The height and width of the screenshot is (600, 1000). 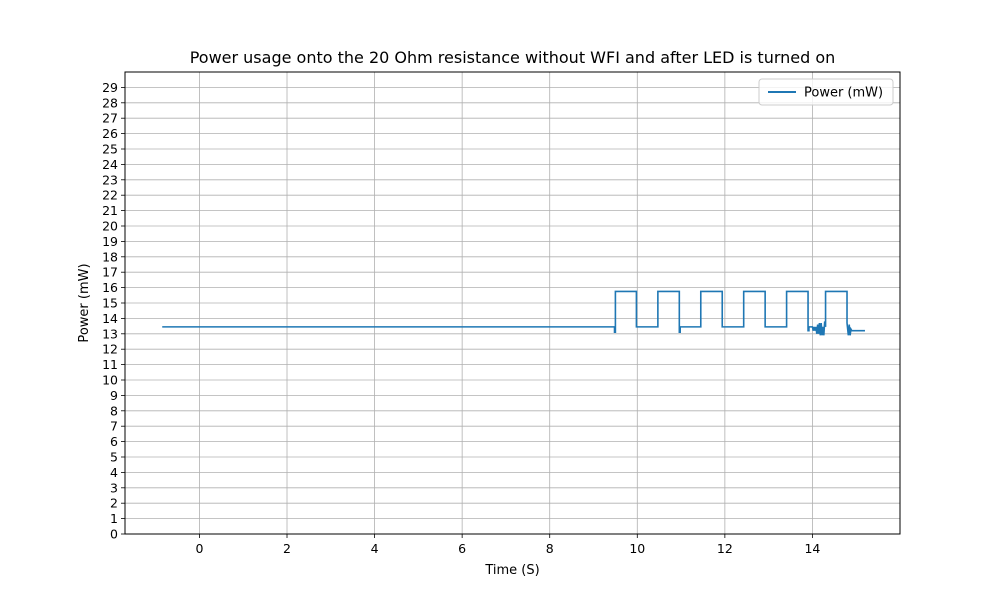 What do you see at coordinates (110, 179) in the screenshot?
I see `y-tick-label: 23` at bounding box center [110, 179].